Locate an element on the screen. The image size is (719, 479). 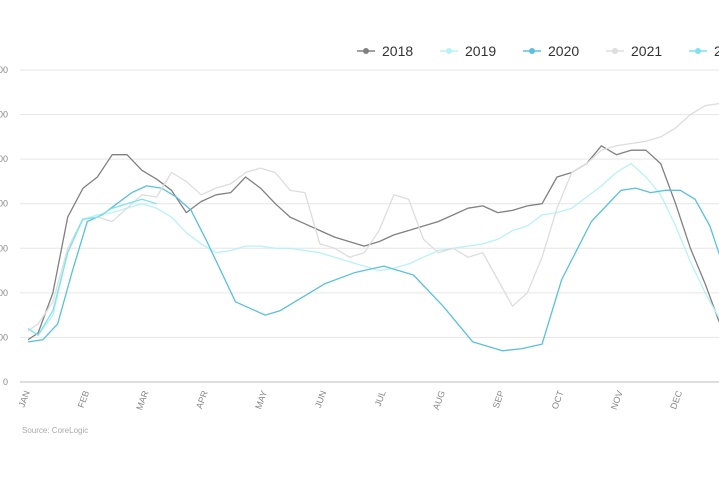
y-tick-label: 0 is located at coordinates (5, 382).